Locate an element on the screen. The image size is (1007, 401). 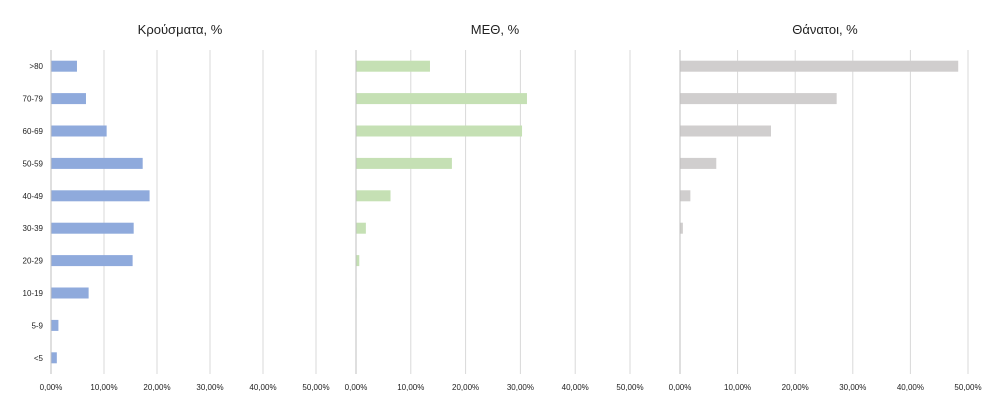
x-tick-label-icu: 30,00% is located at coordinates (520, 387).